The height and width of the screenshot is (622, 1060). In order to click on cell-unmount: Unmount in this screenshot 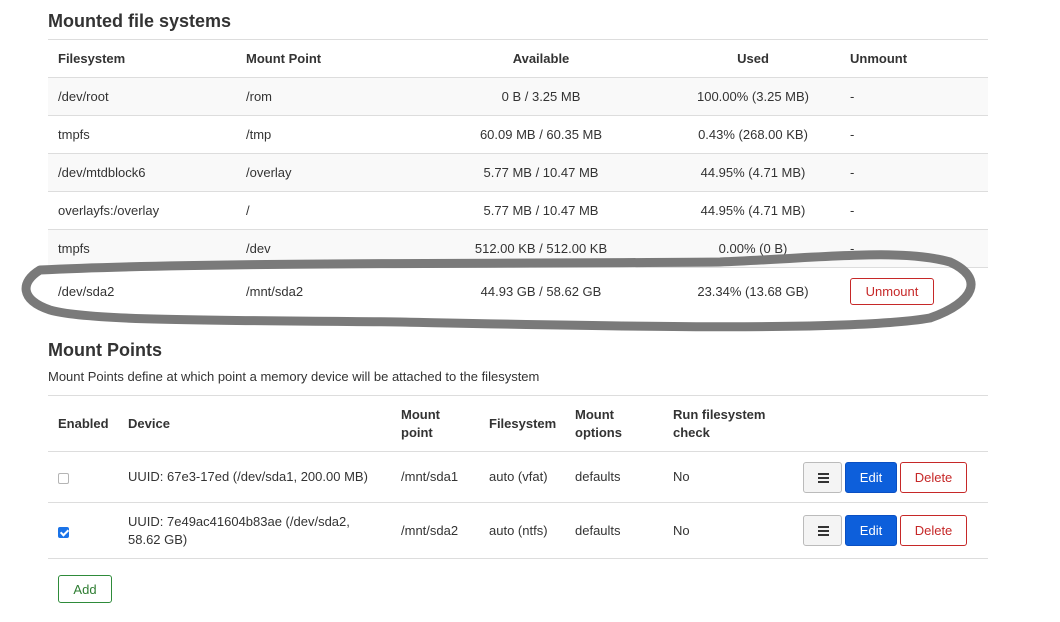, I will do `click(914, 290)`.